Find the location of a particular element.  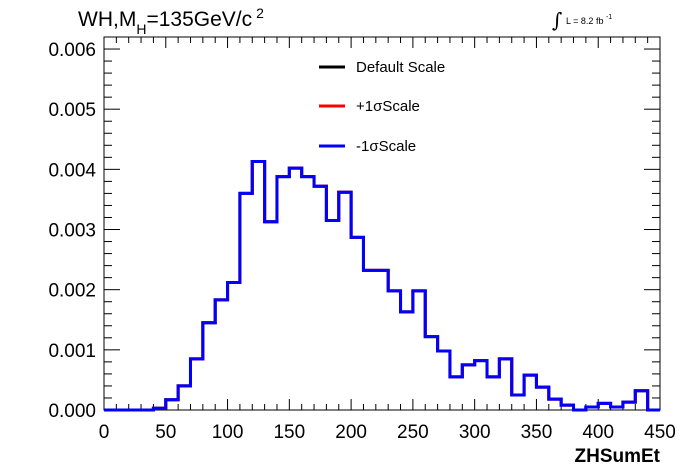

luminosity-label: ∫ L = 8.2 fb -1 is located at coordinates (582, 20).